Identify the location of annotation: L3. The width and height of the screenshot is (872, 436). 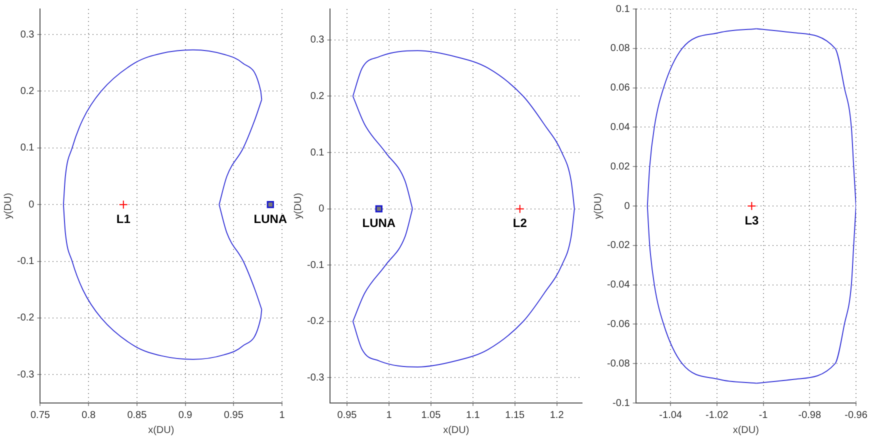
(752, 220).